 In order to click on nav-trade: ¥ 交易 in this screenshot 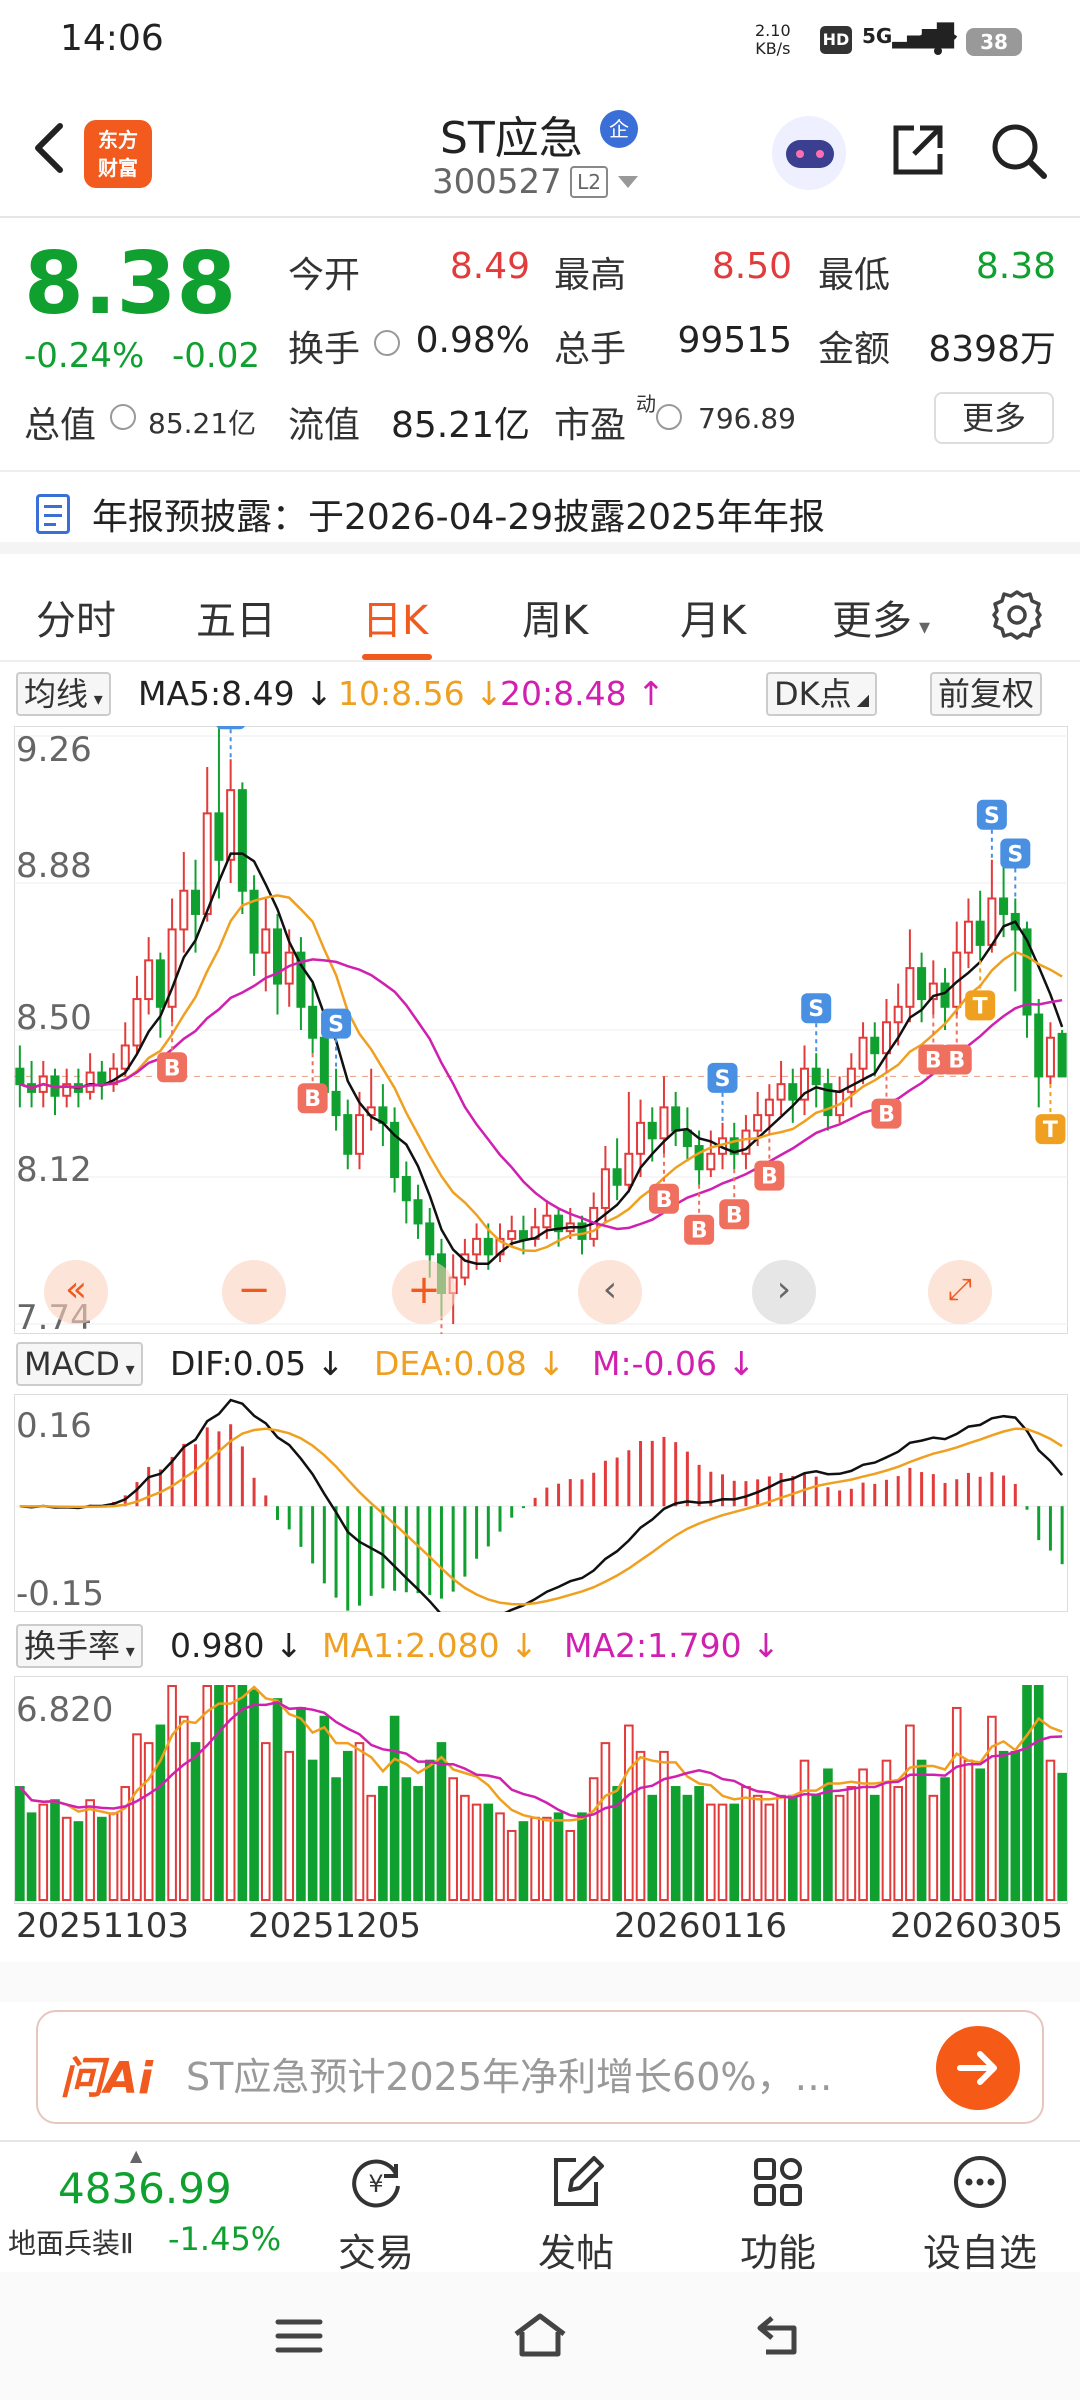, I will do `click(376, 2214)`.